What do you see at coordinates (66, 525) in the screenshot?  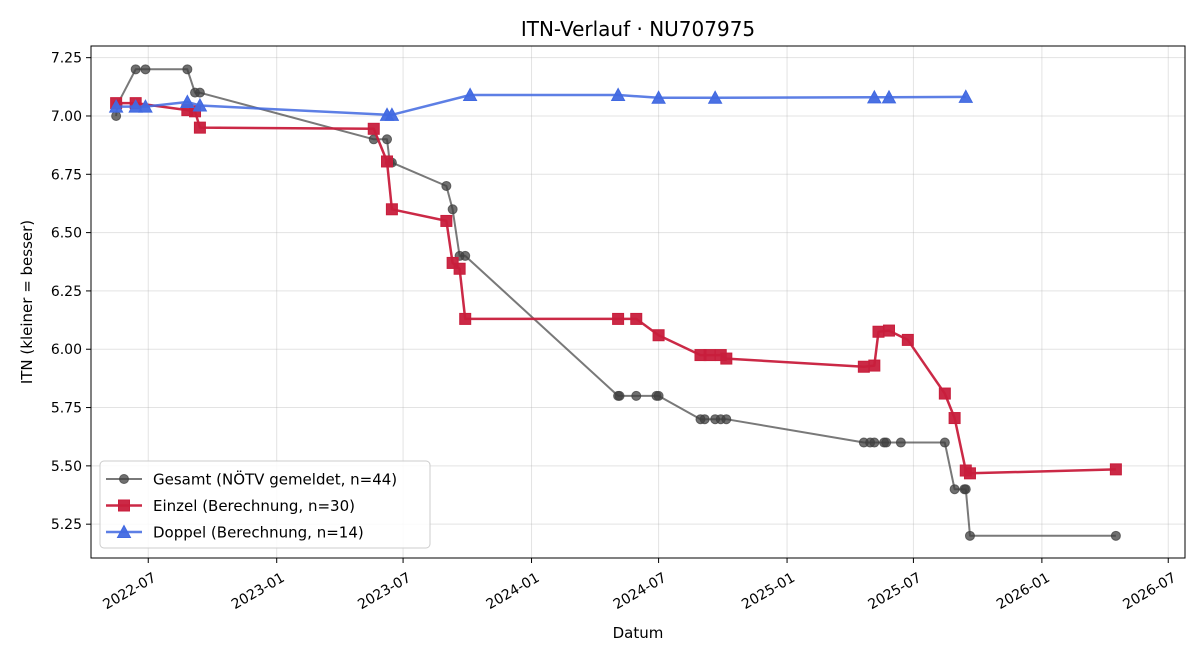 I see `y-tick-label: 5.25` at bounding box center [66, 525].